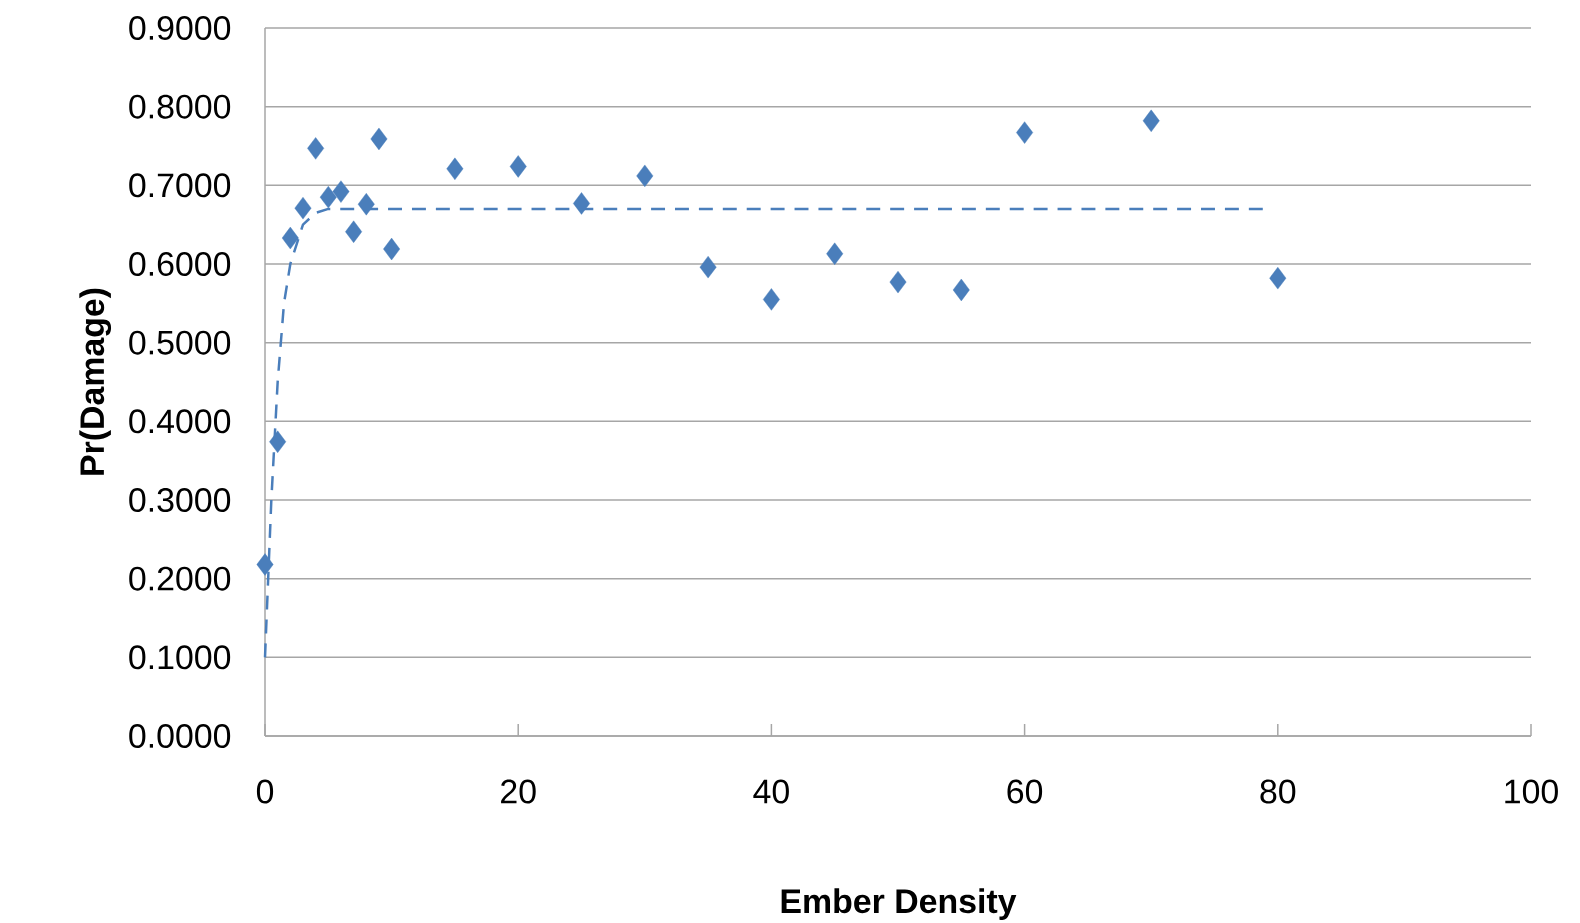 This screenshot has height=923, width=1580. I want to click on x-tick-label: 100, so click(1531, 791).